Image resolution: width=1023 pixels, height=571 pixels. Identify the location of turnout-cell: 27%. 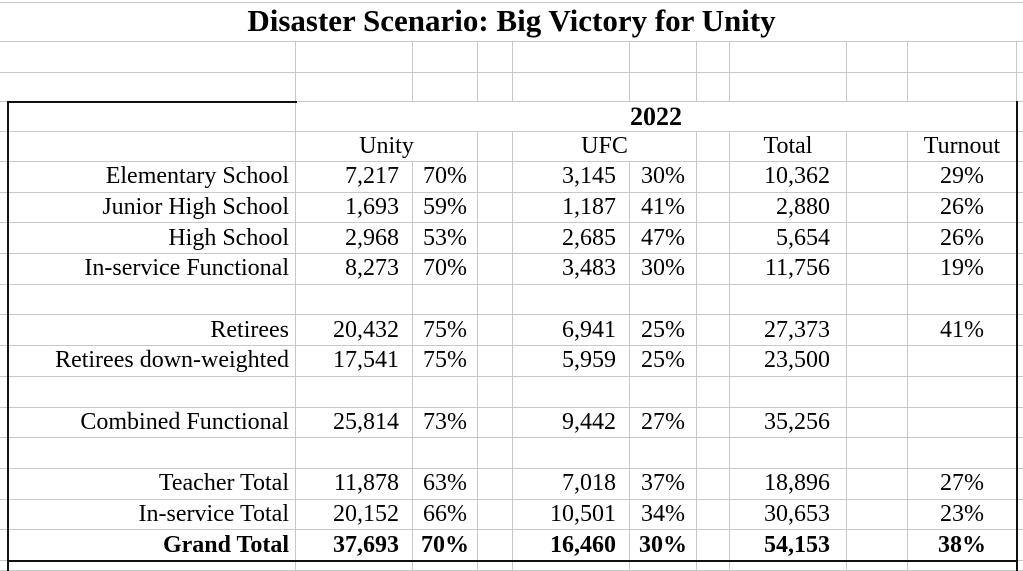
(962, 484).